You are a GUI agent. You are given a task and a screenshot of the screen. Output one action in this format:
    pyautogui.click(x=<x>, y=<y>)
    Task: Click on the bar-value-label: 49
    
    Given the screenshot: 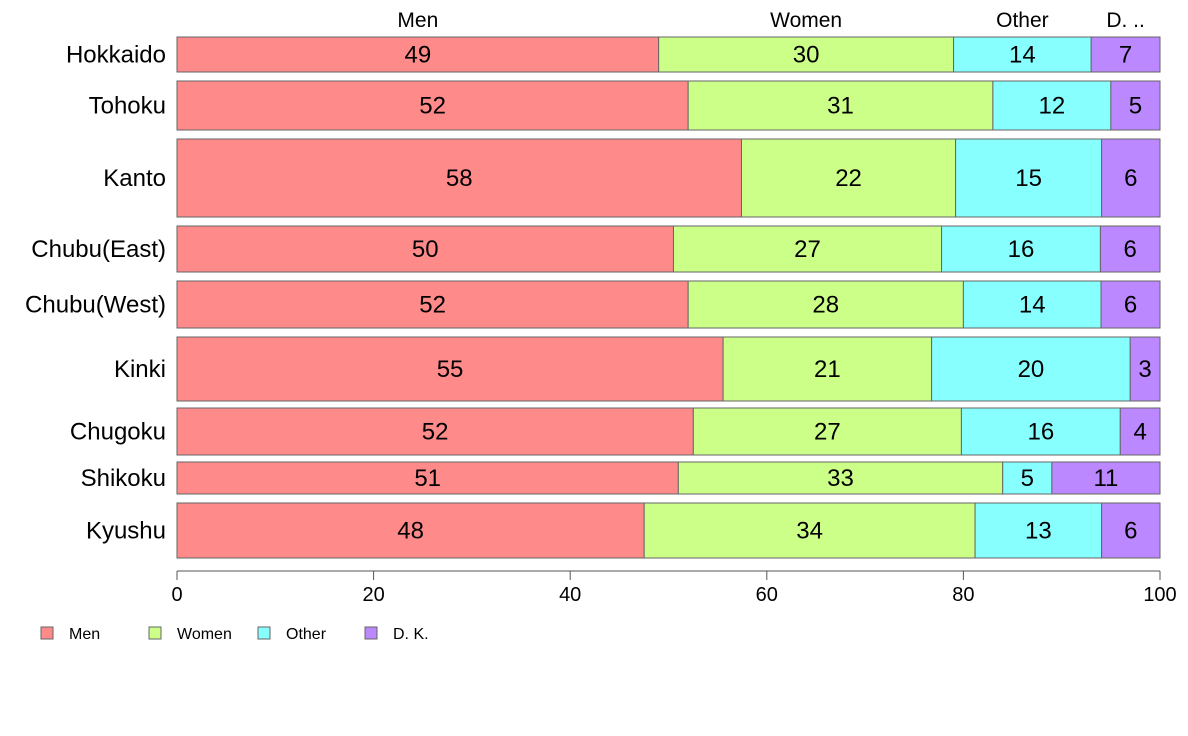 What is the action you would take?
    pyautogui.click(x=417, y=55)
    